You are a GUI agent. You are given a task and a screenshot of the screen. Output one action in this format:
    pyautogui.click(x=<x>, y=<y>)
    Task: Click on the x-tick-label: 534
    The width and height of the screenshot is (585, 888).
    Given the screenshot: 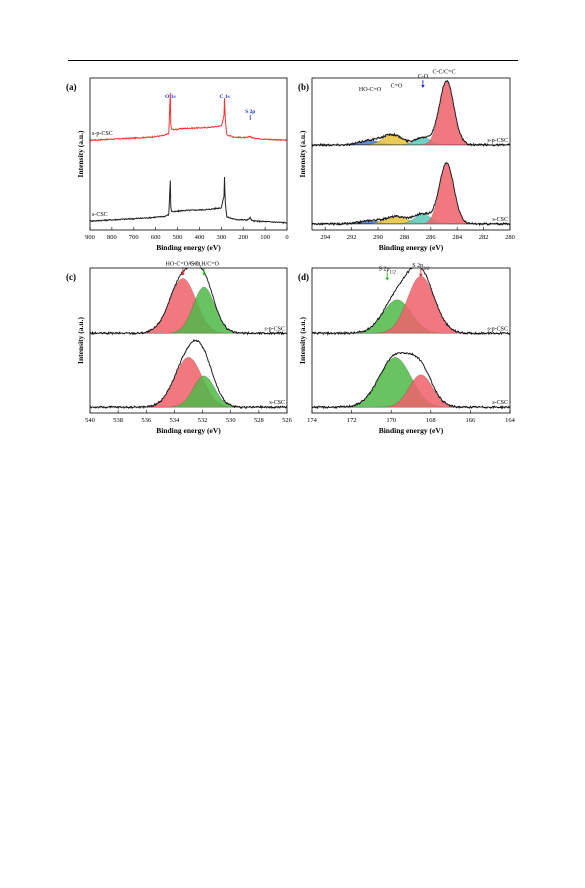 What is the action you would take?
    pyautogui.click(x=175, y=420)
    